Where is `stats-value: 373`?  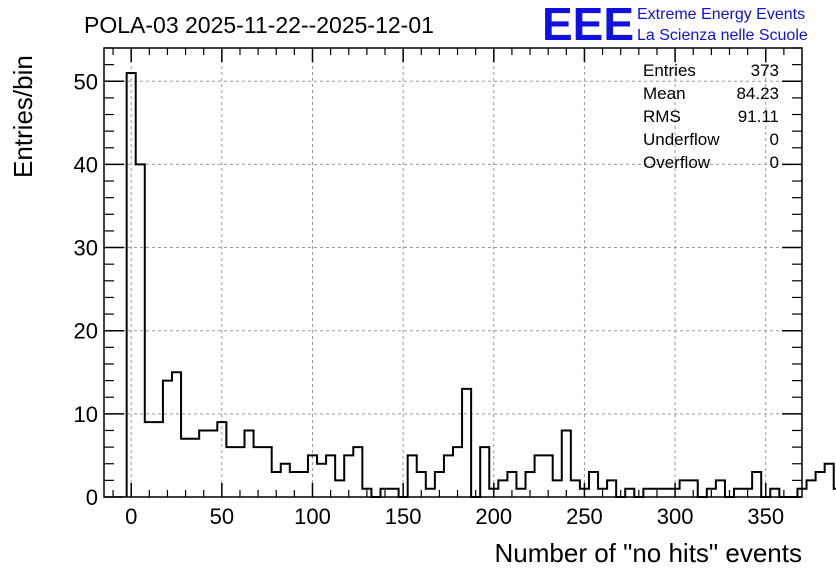
stats-value: 373 is located at coordinates (765, 70).